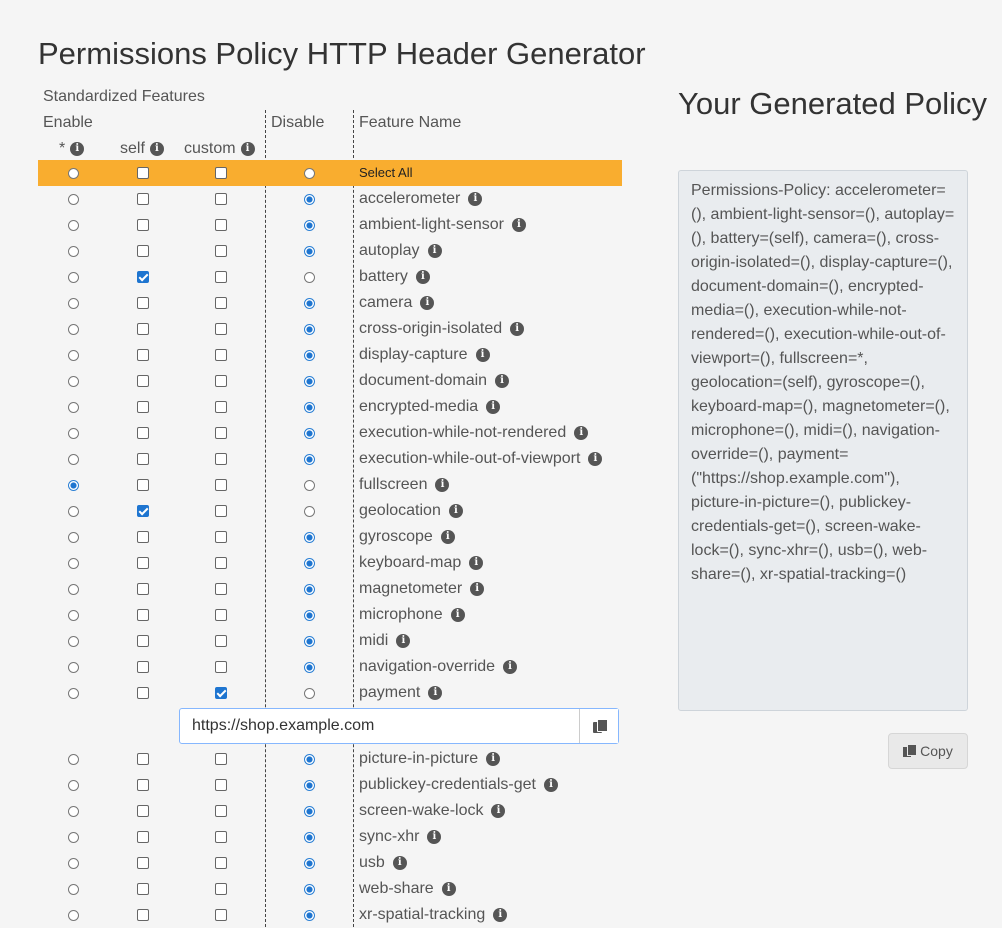  I want to click on select-all-custom-checkbox, so click(221, 173).